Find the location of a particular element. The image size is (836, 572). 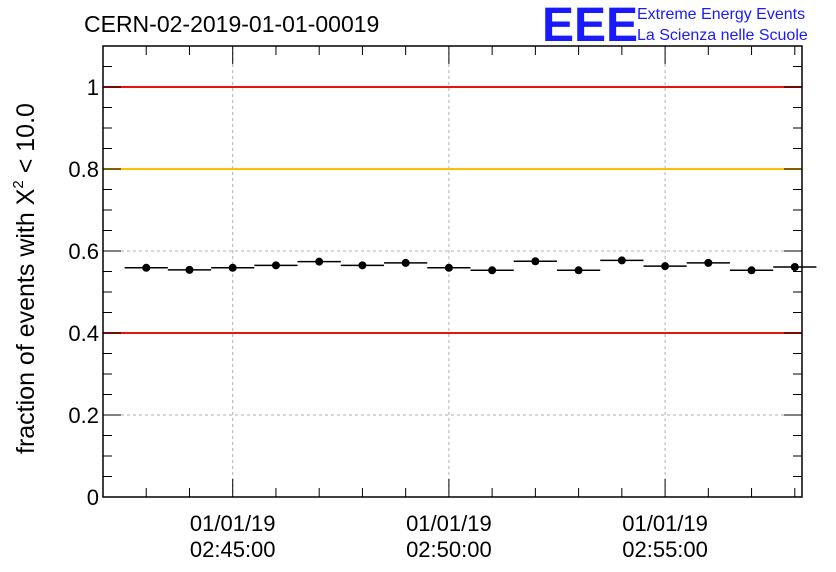

y-axis-label-prefix: fraction of events with is located at coordinates (26, 329).